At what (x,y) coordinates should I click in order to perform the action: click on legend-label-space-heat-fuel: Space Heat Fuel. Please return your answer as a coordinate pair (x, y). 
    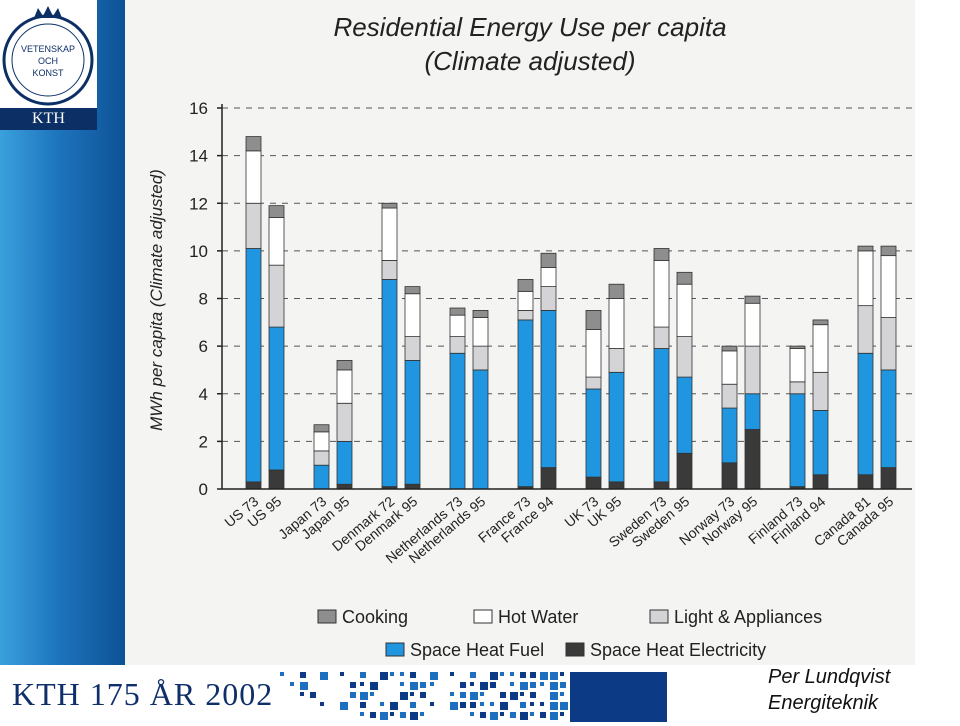
    Looking at the image, I should click on (477, 650).